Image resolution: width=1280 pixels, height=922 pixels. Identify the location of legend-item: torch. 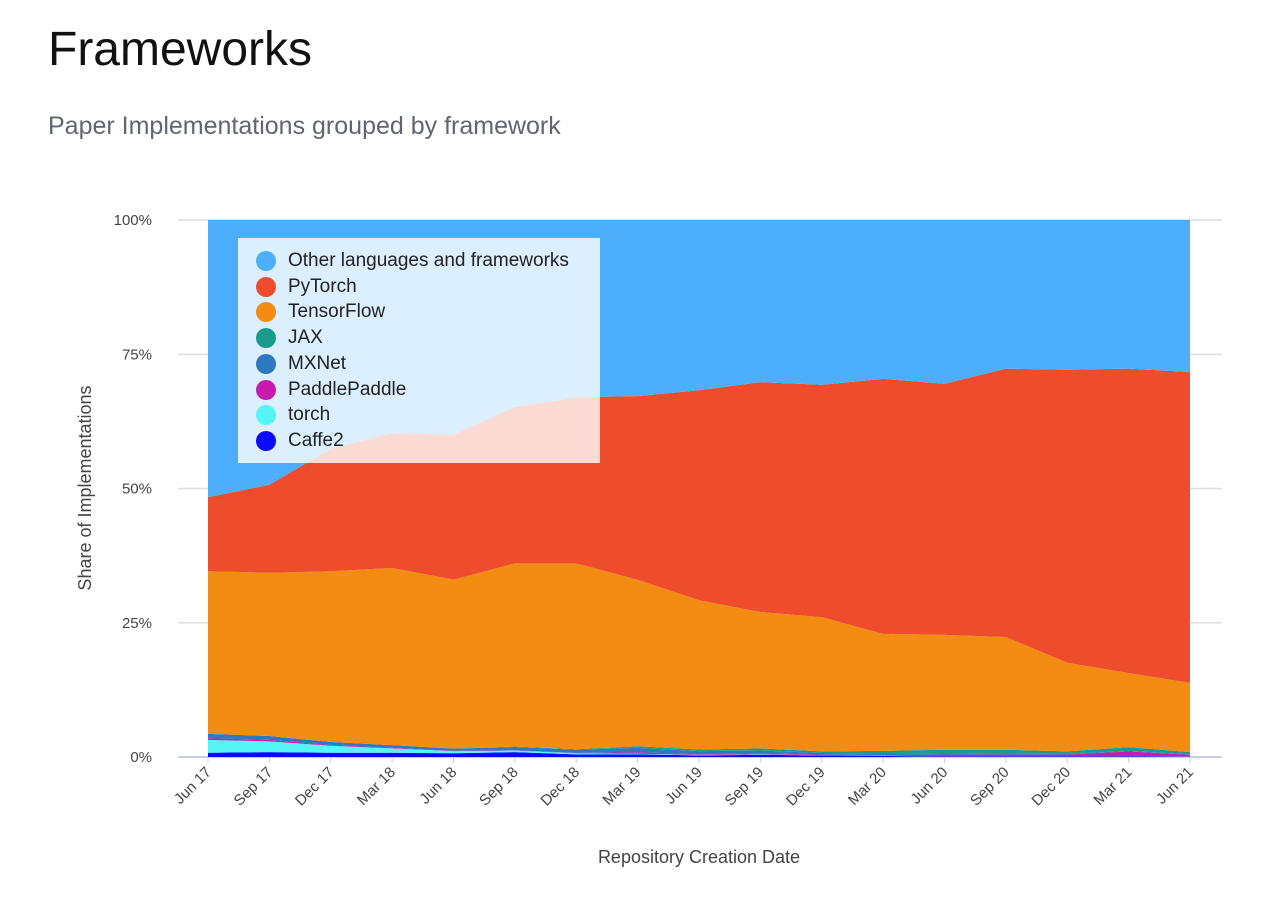
(293, 415).